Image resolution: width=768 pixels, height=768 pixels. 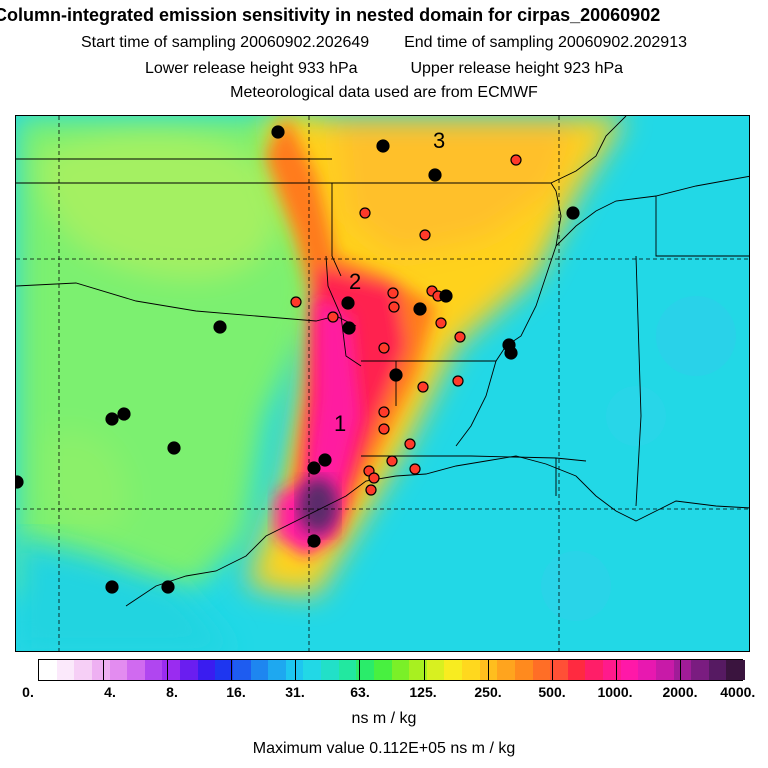 What do you see at coordinates (552, 692) in the screenshot?
I see `colorbar-tick-label: 500.` at bounding box center [552, 692].